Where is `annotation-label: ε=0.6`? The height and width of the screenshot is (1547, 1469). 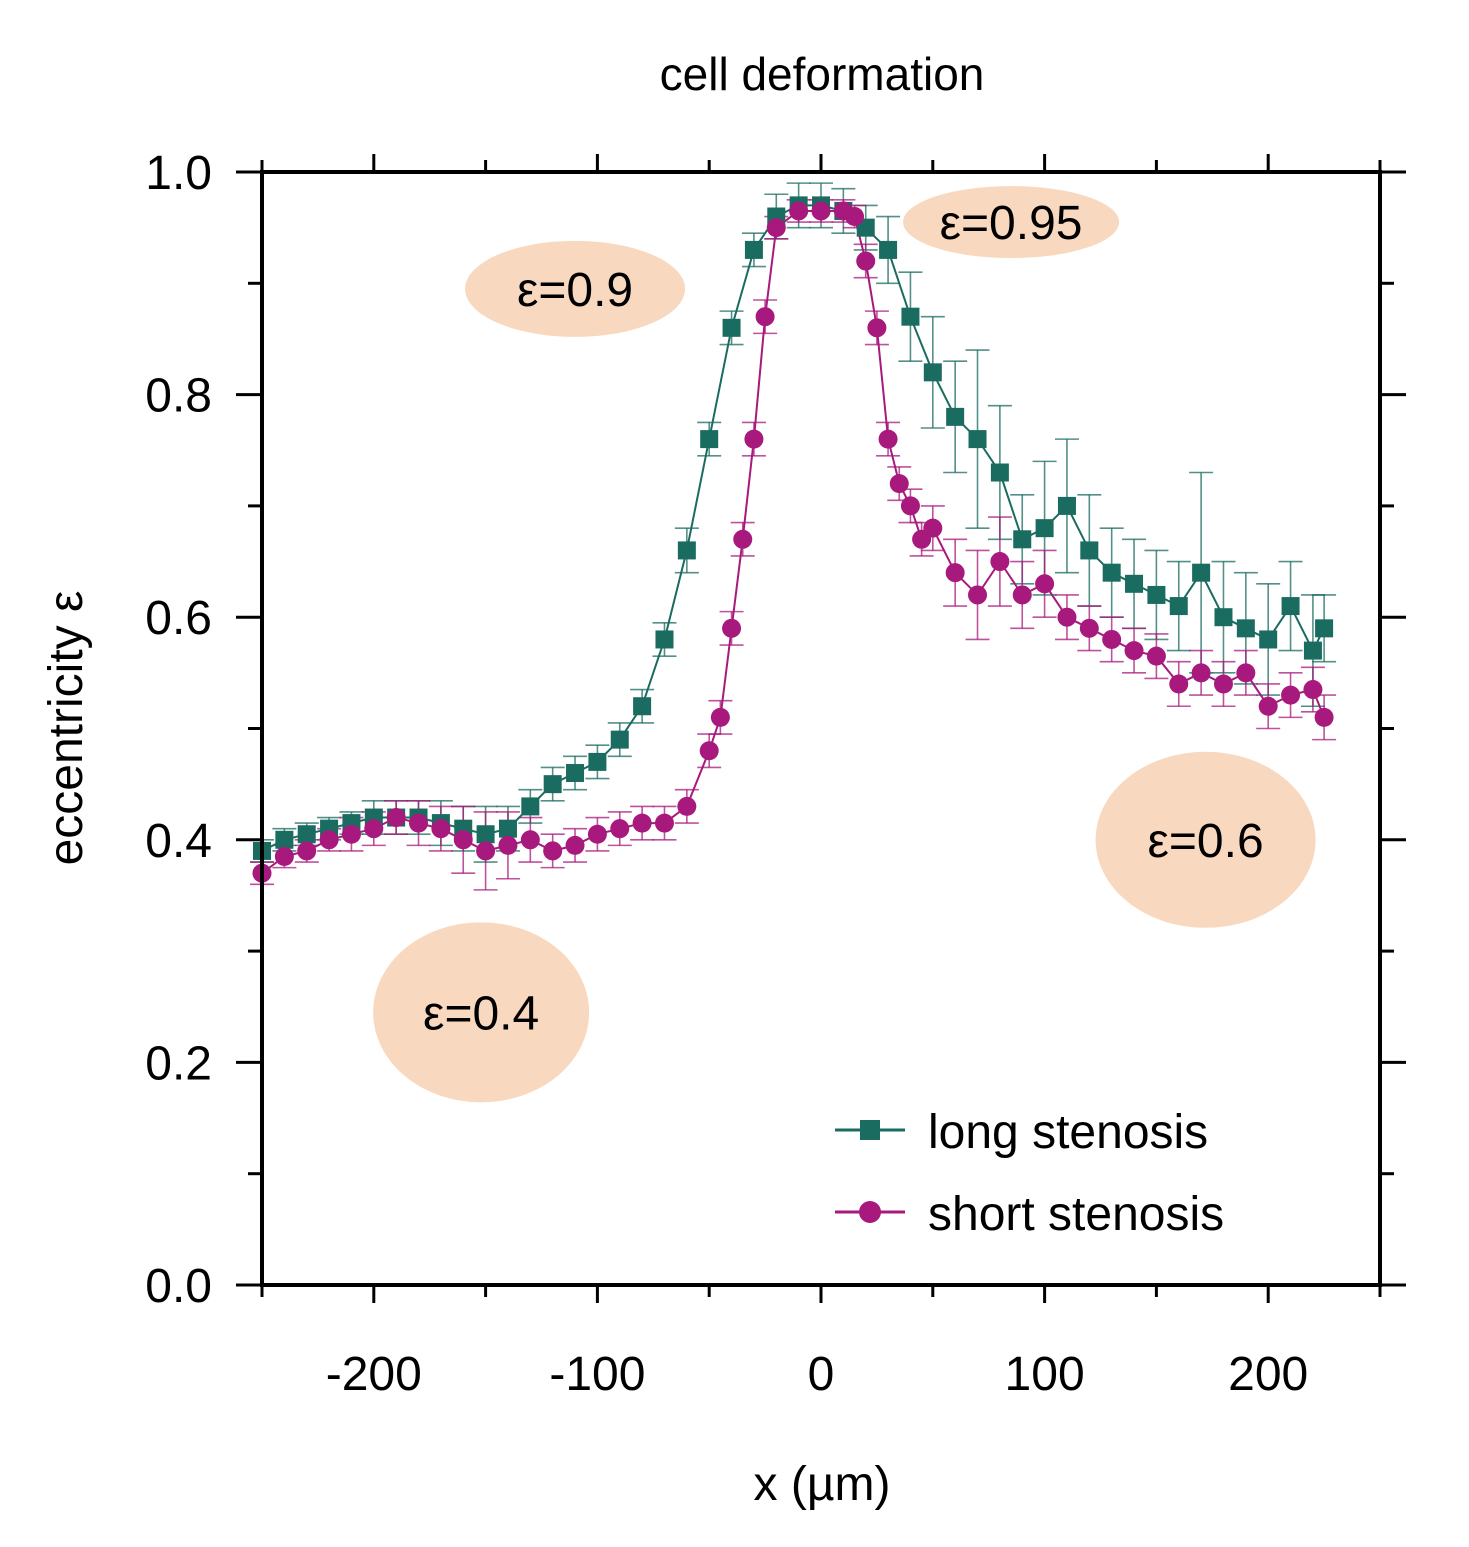
annotation-label: ε=0.6 is located at coordinates (1206, 841).